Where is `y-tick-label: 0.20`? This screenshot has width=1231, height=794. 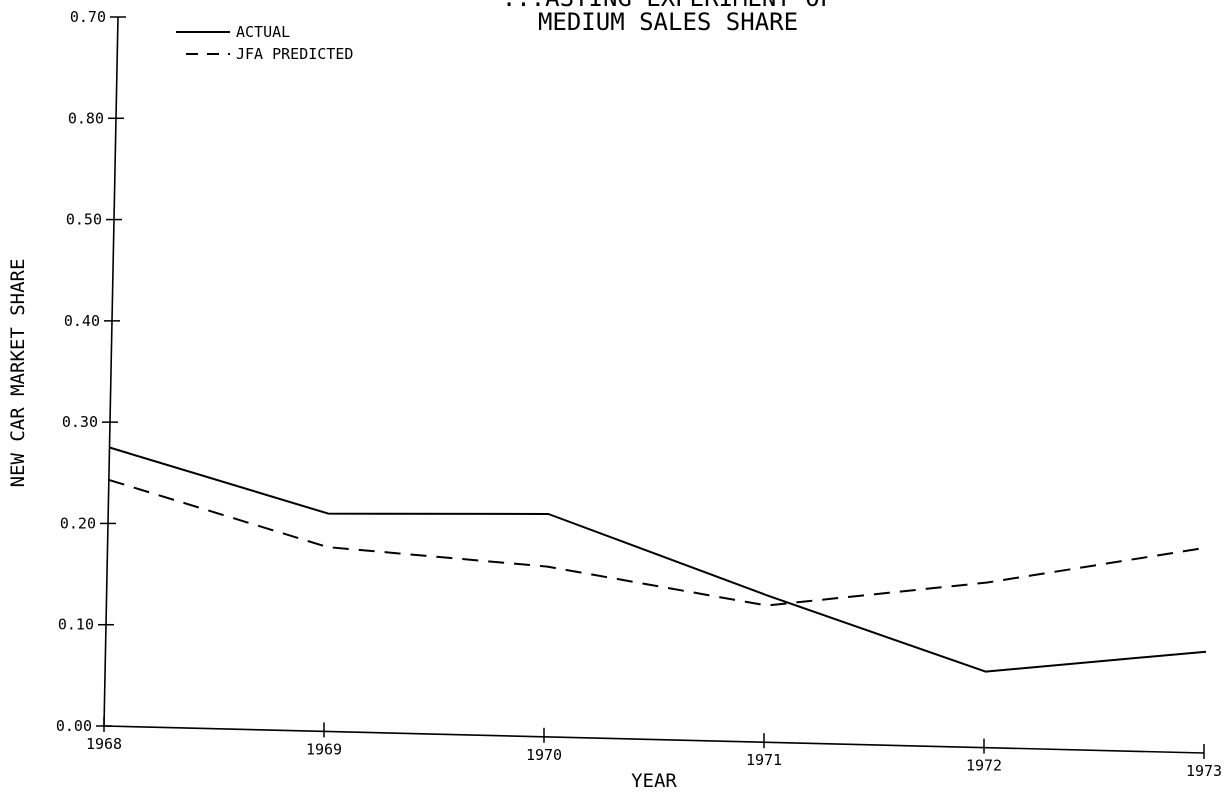
y-tick-label: 0.20 is located at coordinates (78, 523).